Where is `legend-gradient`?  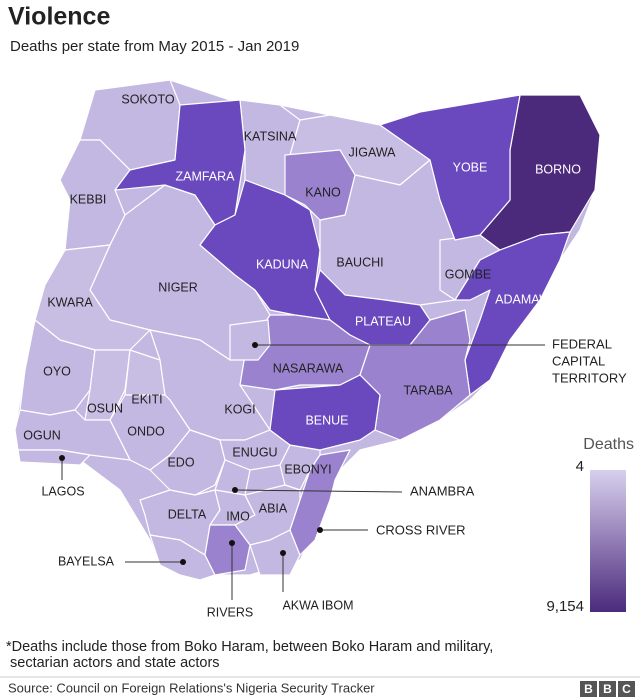
legend-gradient is located at coordinates (608, 541).